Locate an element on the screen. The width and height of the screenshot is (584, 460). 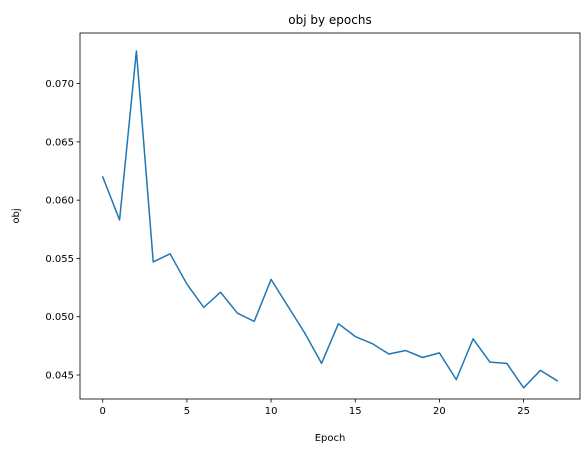
y-axis-label: obj is located at coordinates (16, 215).